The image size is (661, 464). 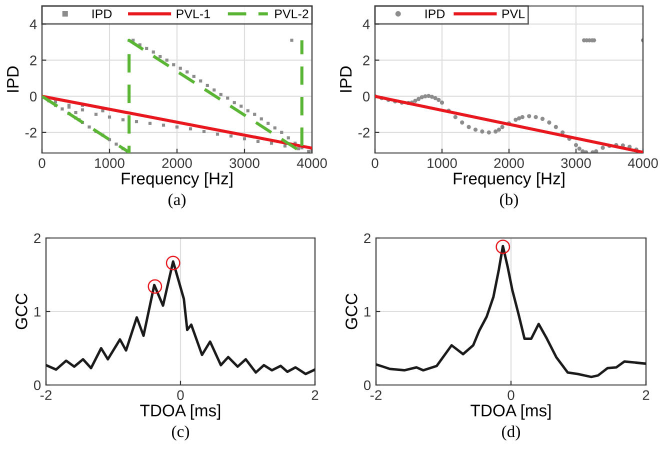 I want to click on text: (a), so click(x=177, y=201).